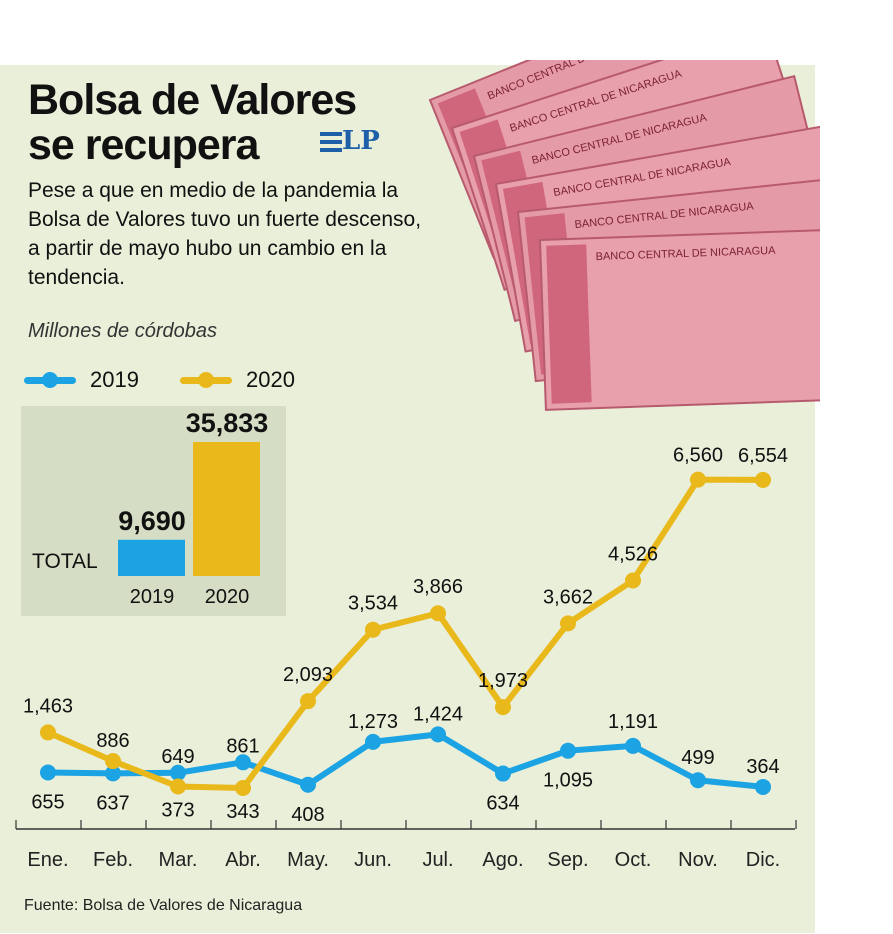 This screenshot has height=934, width=893. I want to click on data-label-2019: 1,095, so click(568, 781).